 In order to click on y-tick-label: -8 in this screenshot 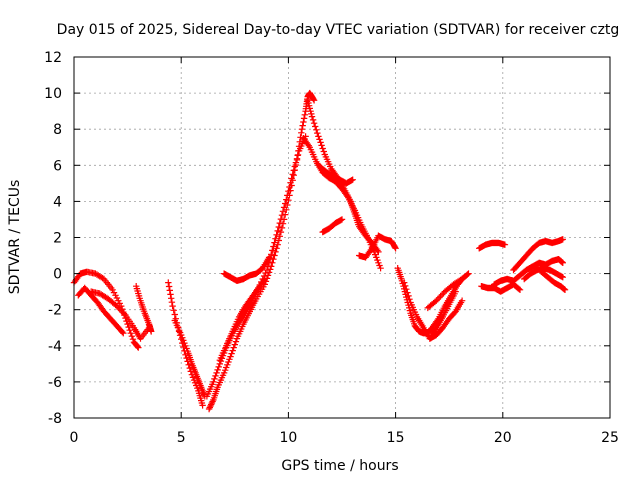, I will do `click(55, 419)`.